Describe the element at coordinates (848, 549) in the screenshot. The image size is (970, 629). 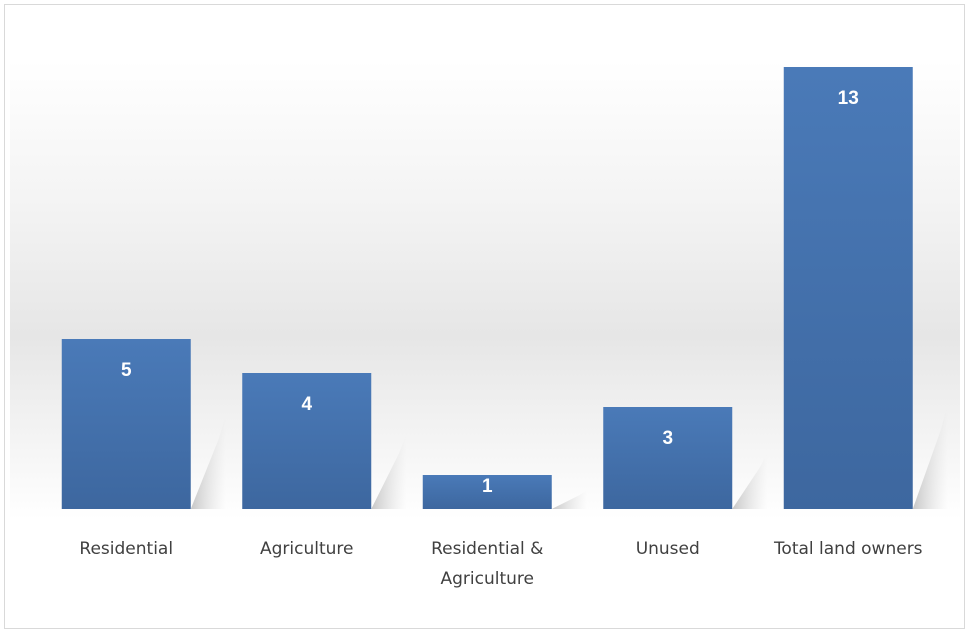
I see `category-label: Total land owners` at that location.